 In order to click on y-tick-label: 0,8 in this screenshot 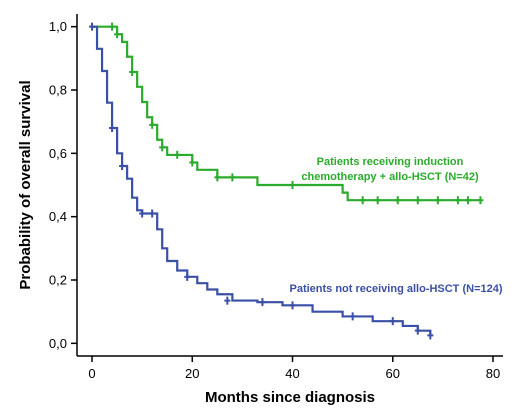, I will do `click(58, 90)`.